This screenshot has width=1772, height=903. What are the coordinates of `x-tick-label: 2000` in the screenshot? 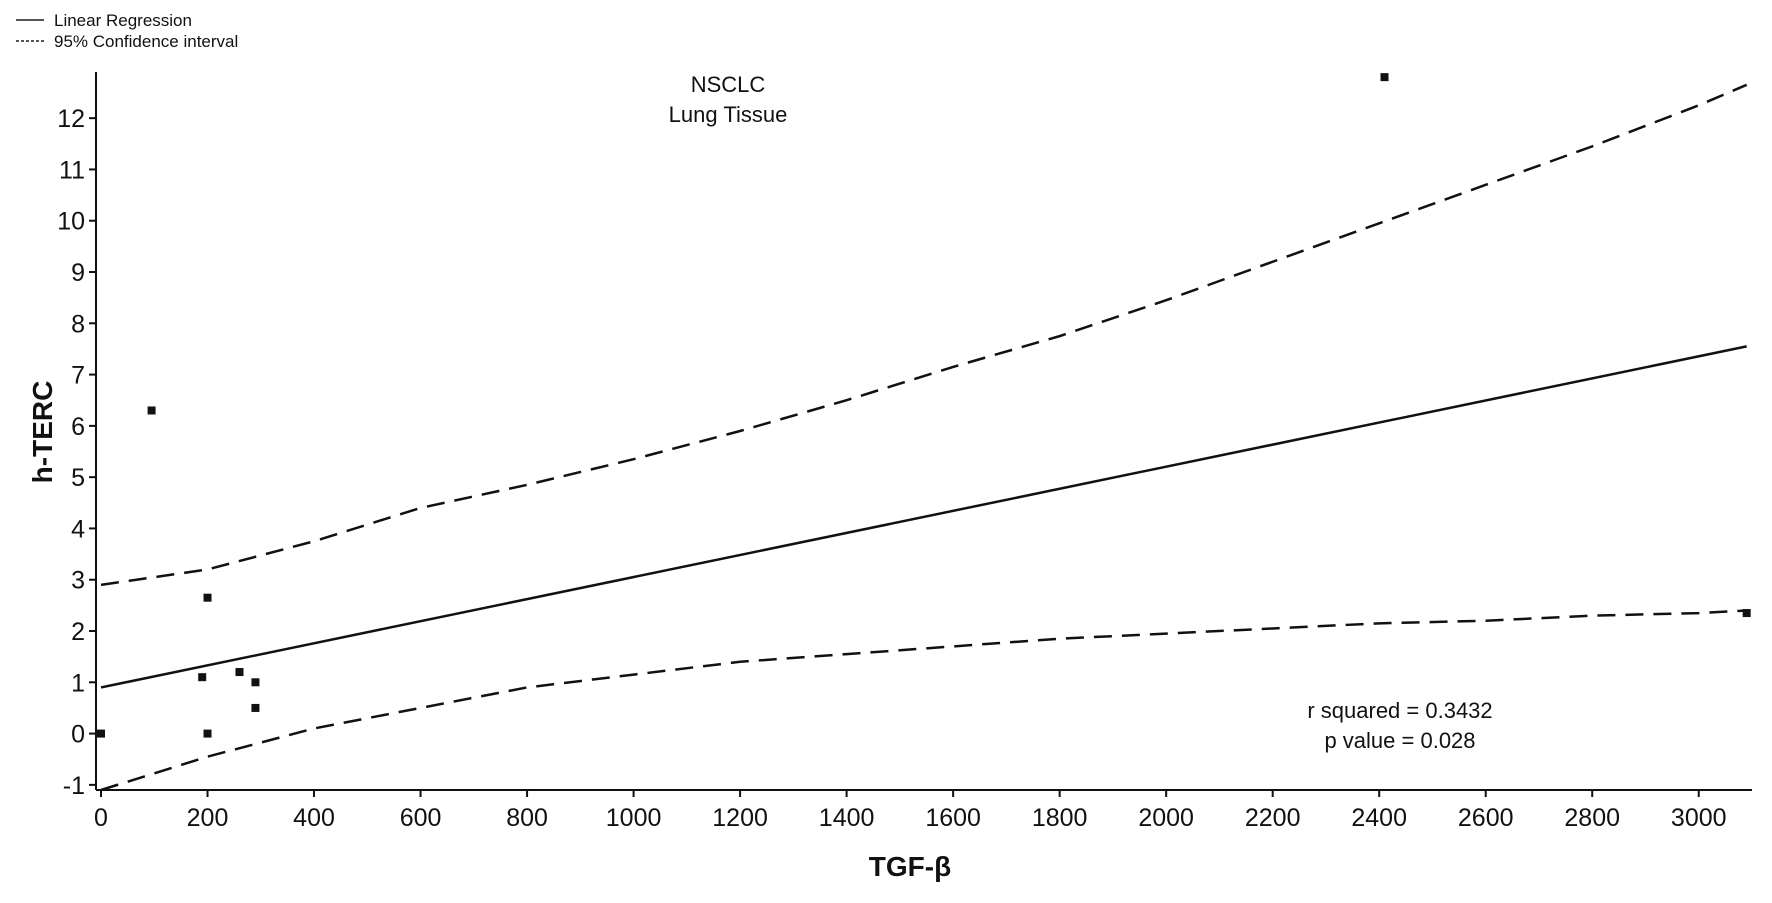 It's located at (1166, 818).